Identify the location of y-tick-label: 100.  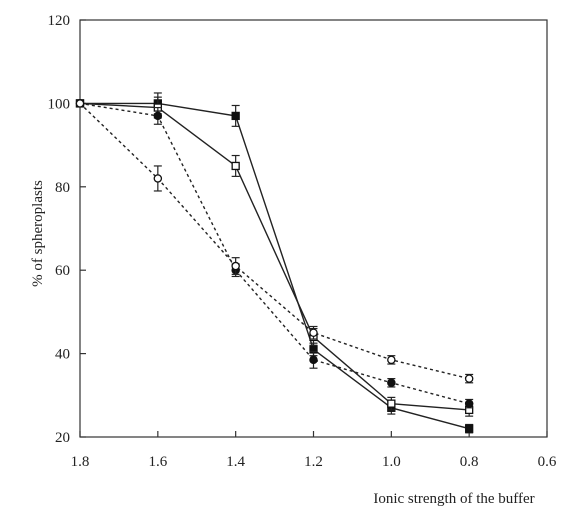
(59, 104).